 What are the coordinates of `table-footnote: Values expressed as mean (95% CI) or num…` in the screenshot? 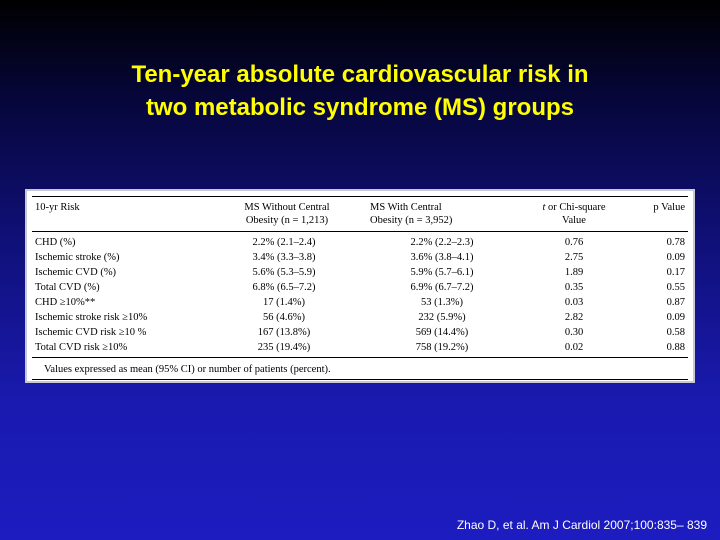 It's located at (360, 371).